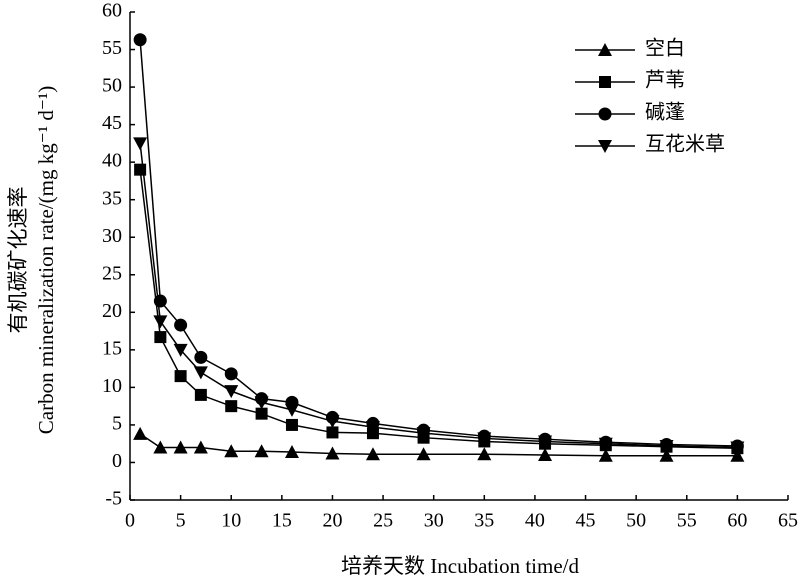 This screenshot has width=800, height=584. Describe the element at coordinates (665, 80) in the screenshot. I see `legend-label: 芦苇` at that location.